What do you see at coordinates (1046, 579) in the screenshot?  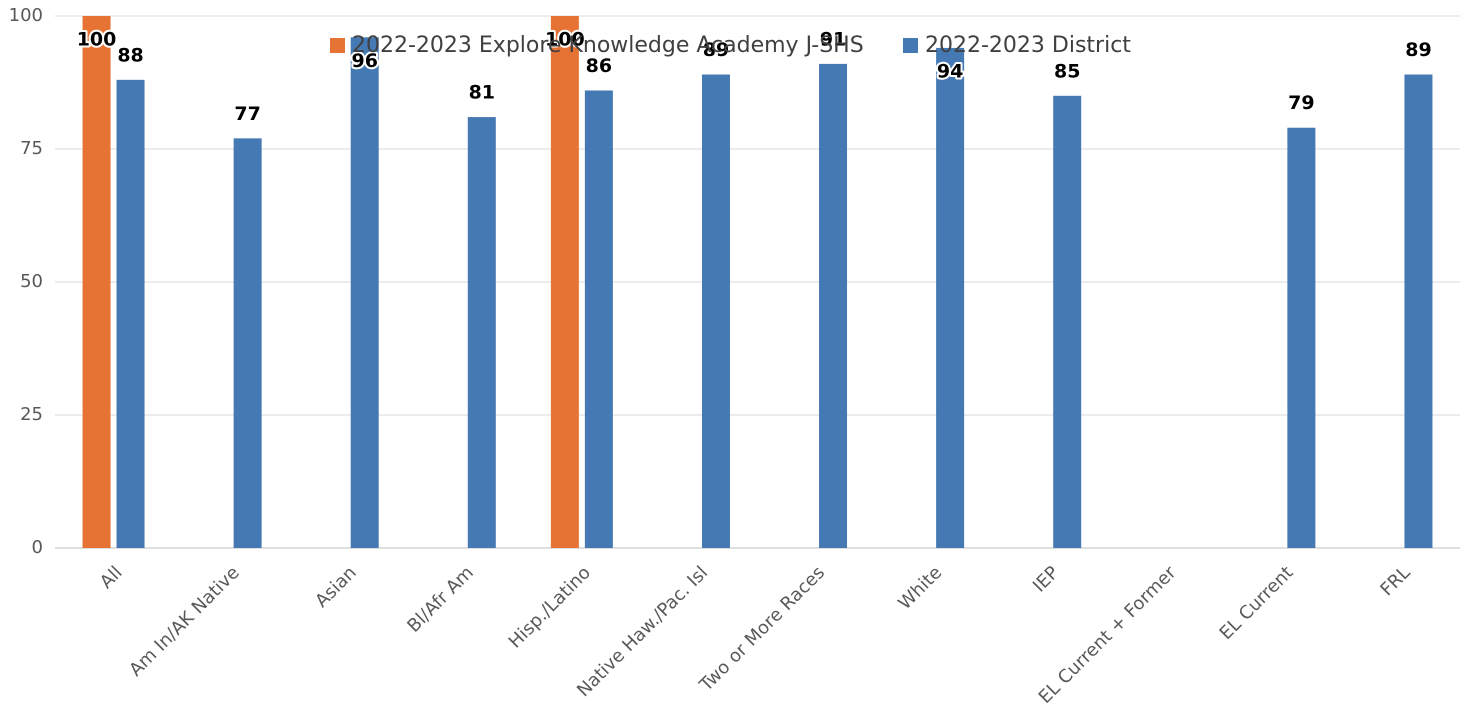 I see `x-tick-label: IEP` at bounding box center [1046, 579].